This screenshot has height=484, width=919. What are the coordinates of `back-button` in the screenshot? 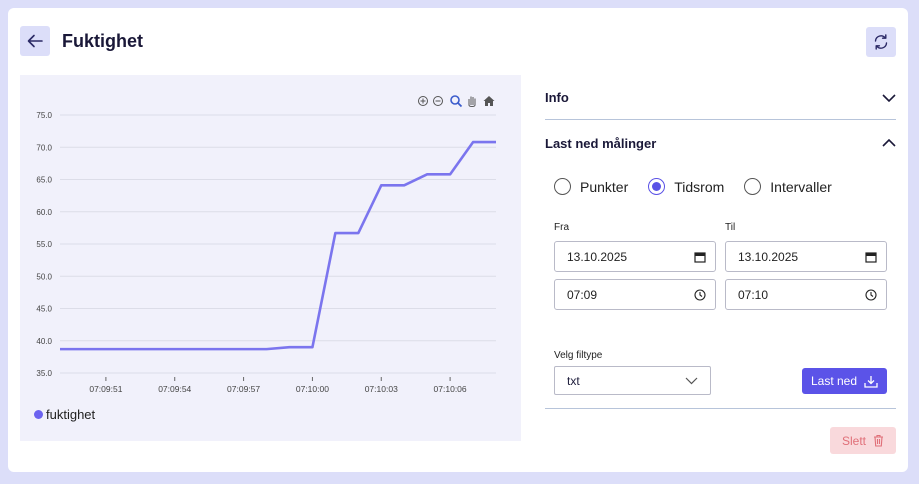 It's located at (35, 41).